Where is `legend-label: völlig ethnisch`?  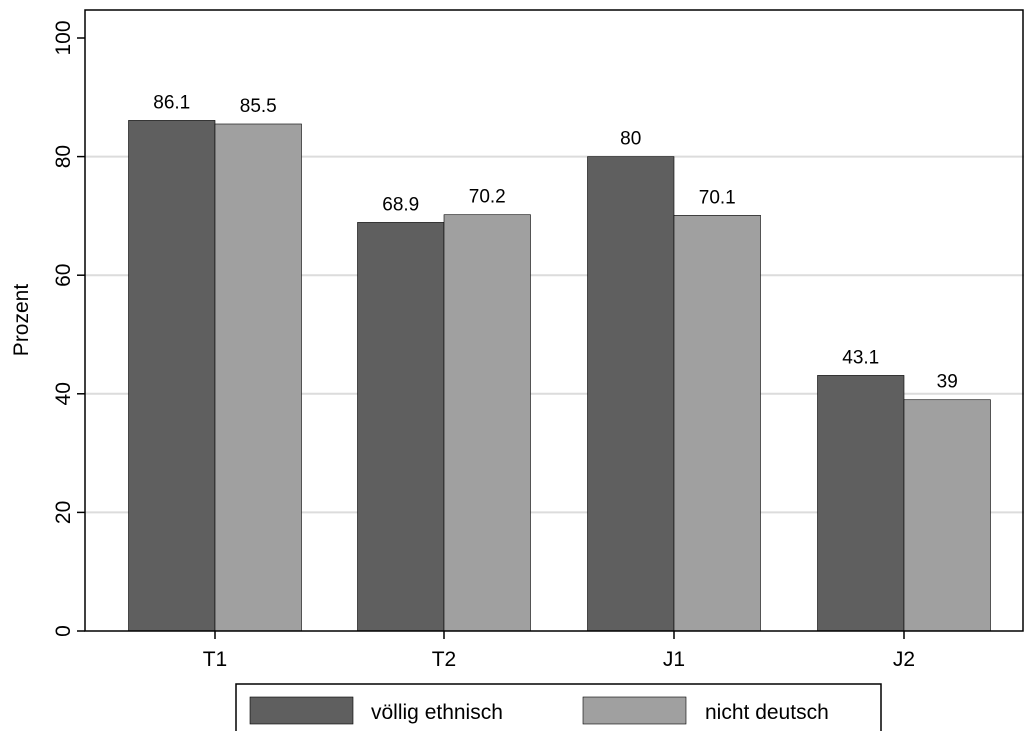 legend-label: völlig ethnisch is located at coordinates (437, 712).